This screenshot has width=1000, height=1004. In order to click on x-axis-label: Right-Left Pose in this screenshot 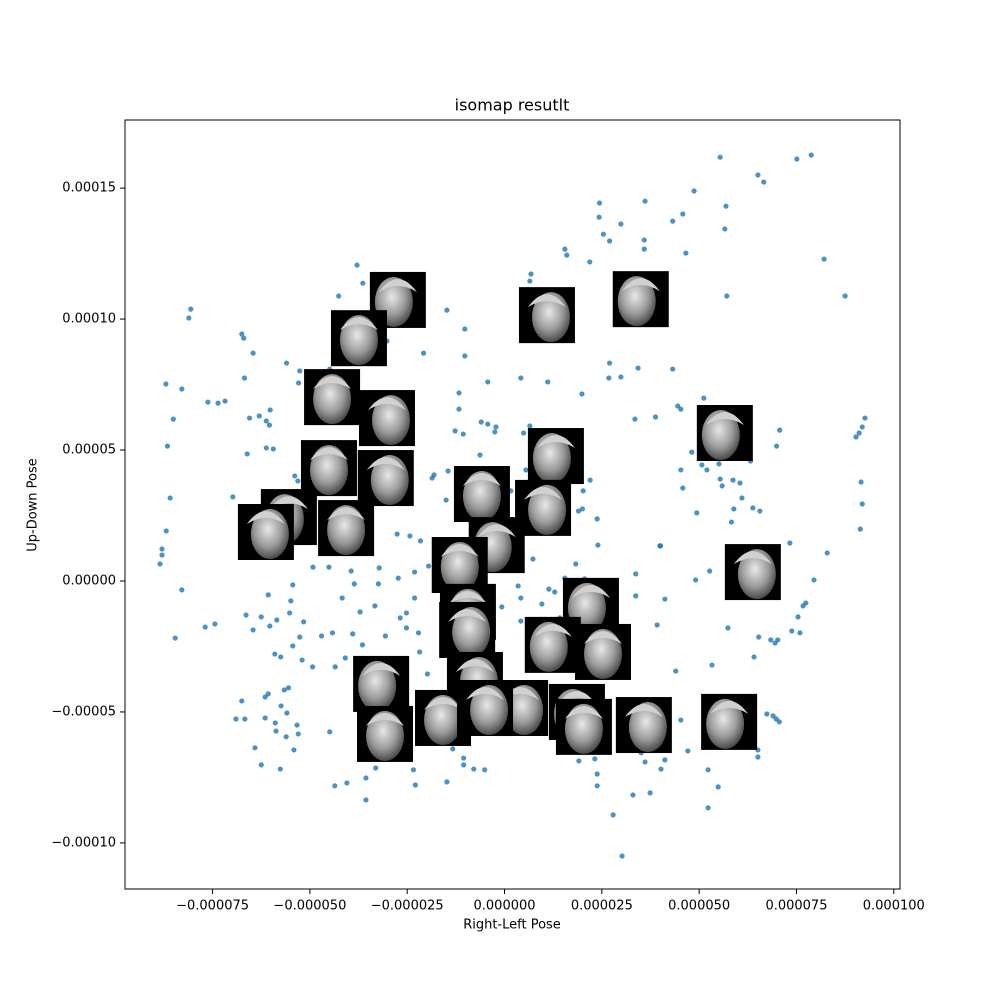, I will do `click(512, 925)`.